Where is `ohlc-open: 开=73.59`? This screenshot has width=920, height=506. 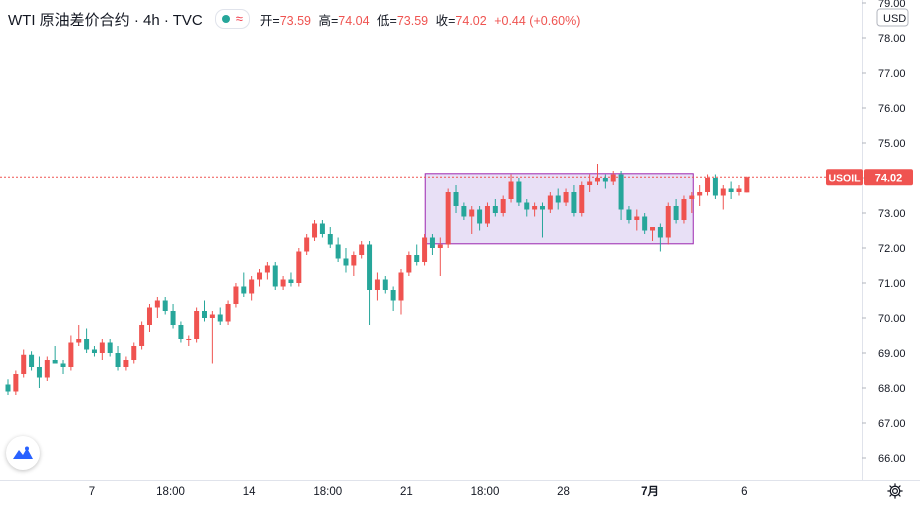
ohlc-open: 开=73.59 is located at coordinates (285, 20).